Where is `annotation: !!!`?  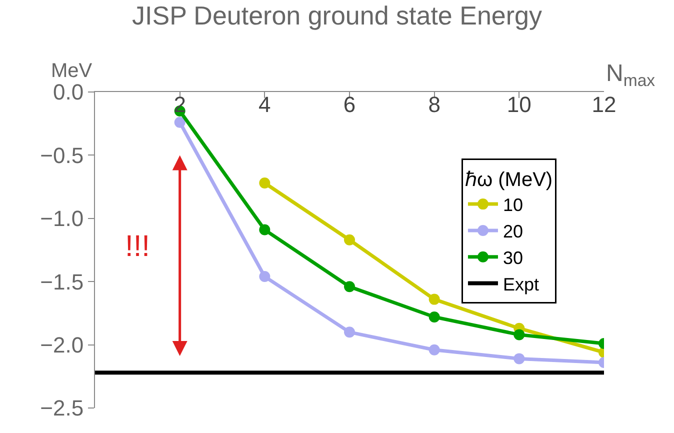 annotation: !!! is located at coordinates (137, 246).